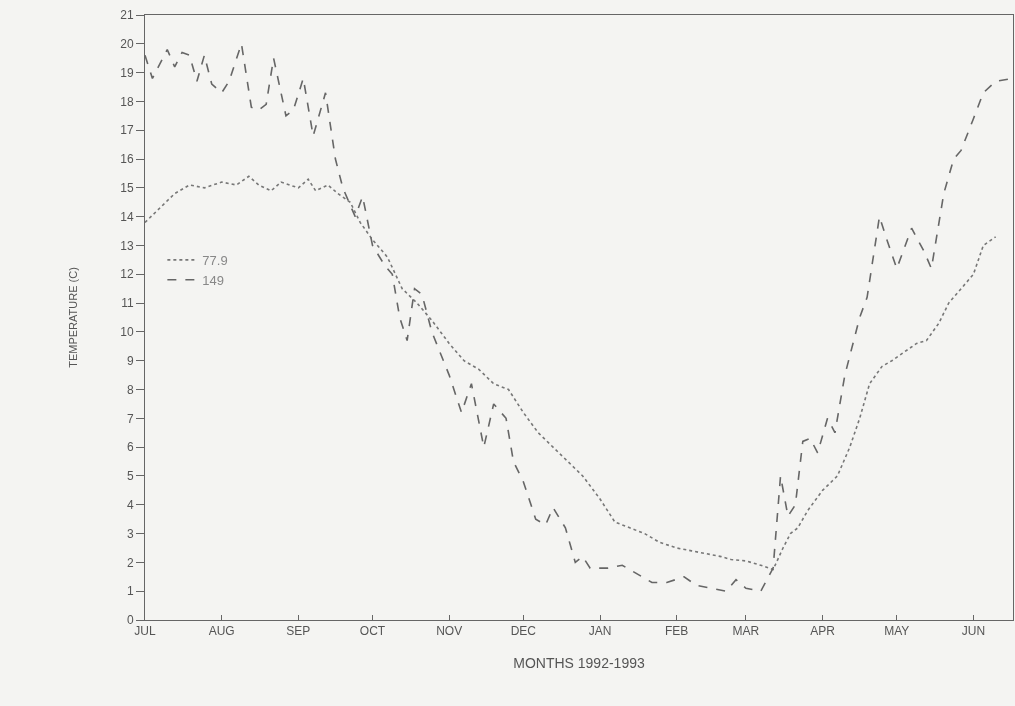  I want to click on x-tick-label: APR, so click(823, 631).